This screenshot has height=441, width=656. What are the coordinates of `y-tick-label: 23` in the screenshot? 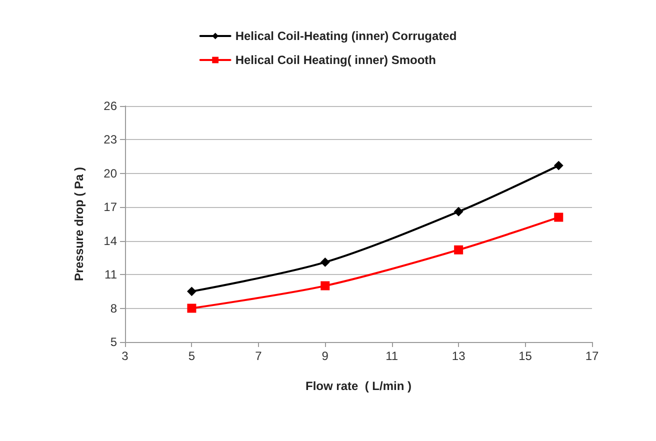 It's located at (111, 139).